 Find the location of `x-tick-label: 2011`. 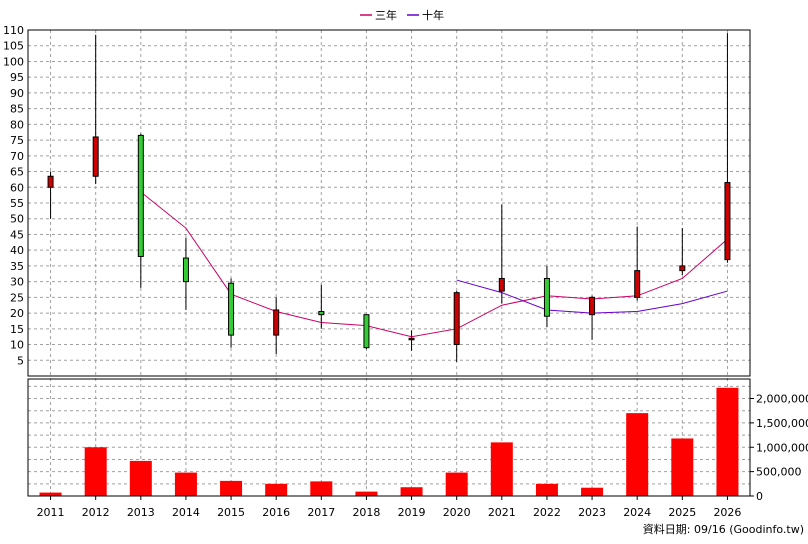

x-tick-label: 2011 is located at coordinates (51, 512).